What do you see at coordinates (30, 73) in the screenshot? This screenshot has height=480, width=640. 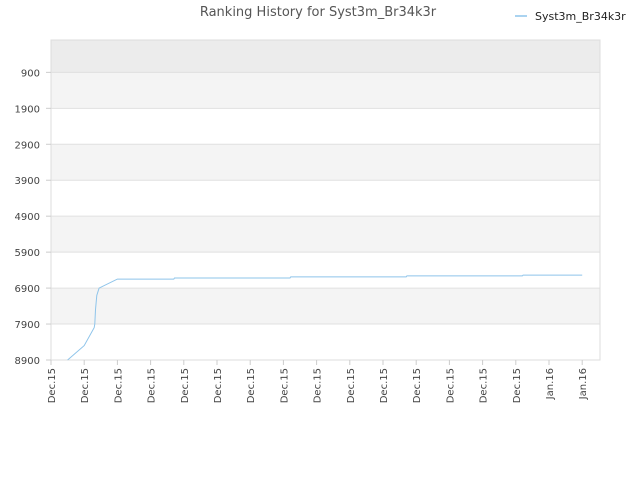 I see `y-tick-label: 900` at bounding box center [30, 73].